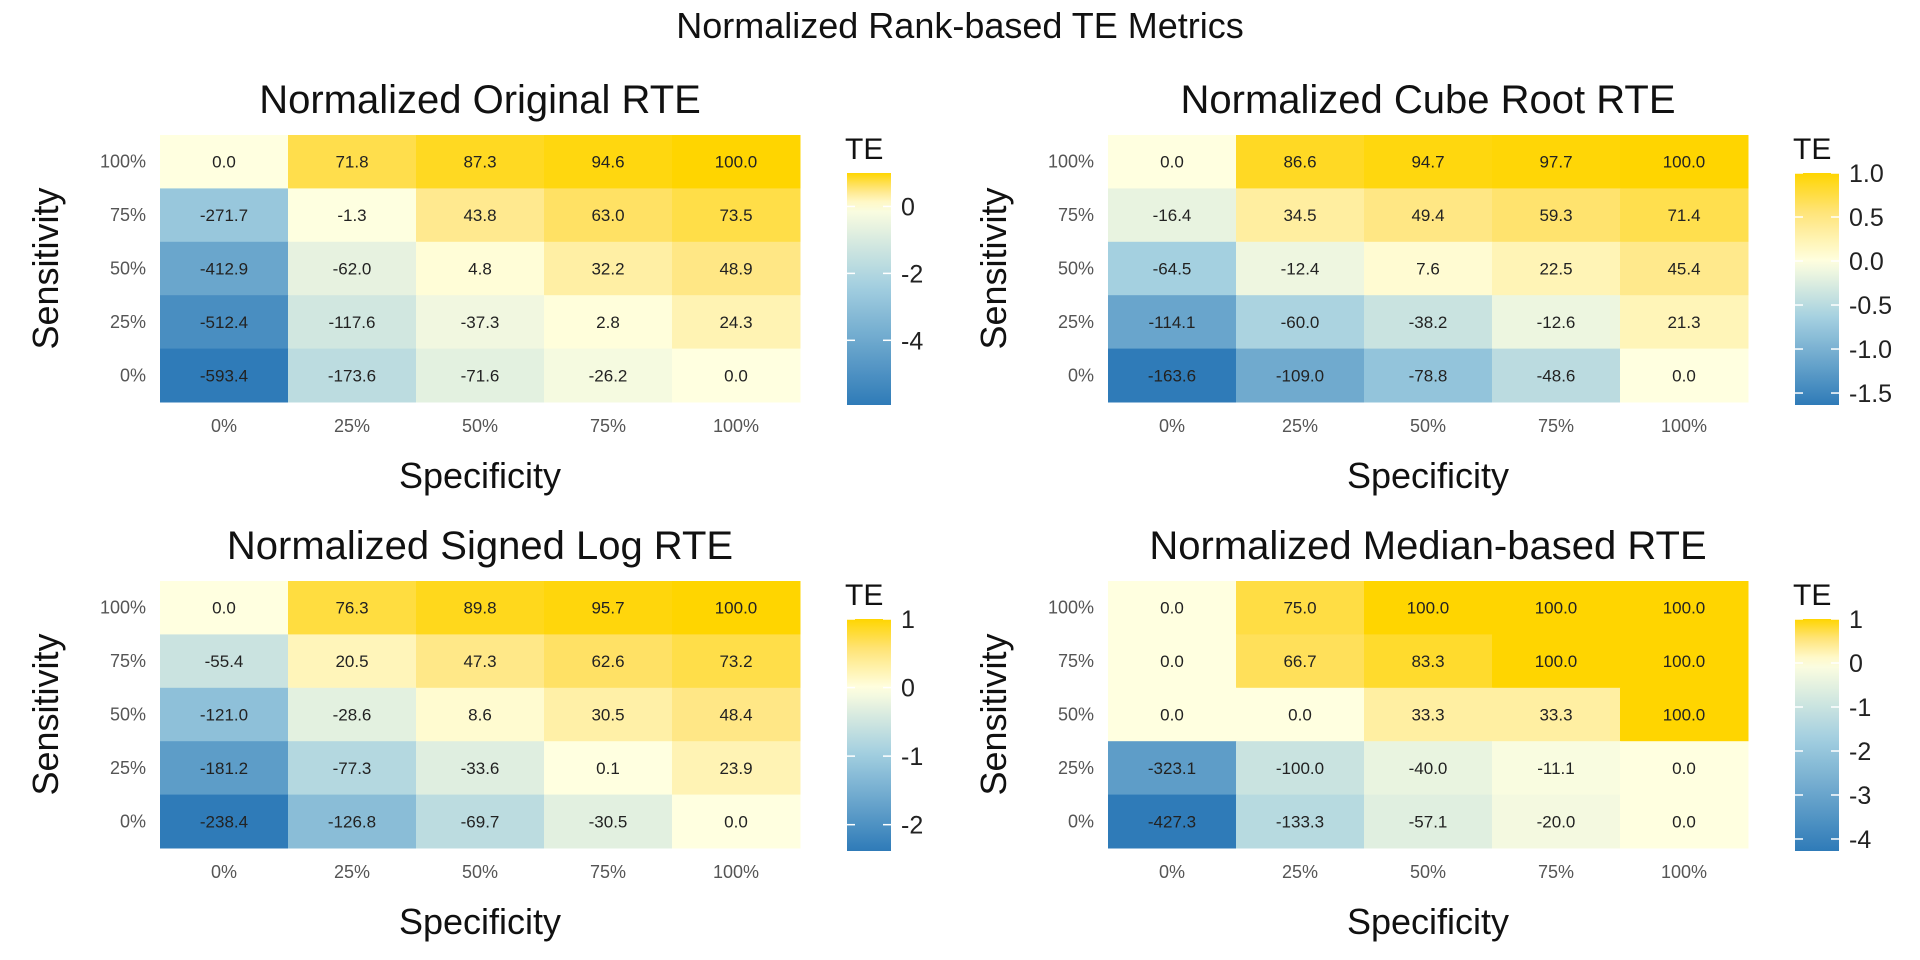 Image resolution: width=1920 pixels, height=960 pixels. I want to click on cell-value-label: -238.4, so click(224, 821).